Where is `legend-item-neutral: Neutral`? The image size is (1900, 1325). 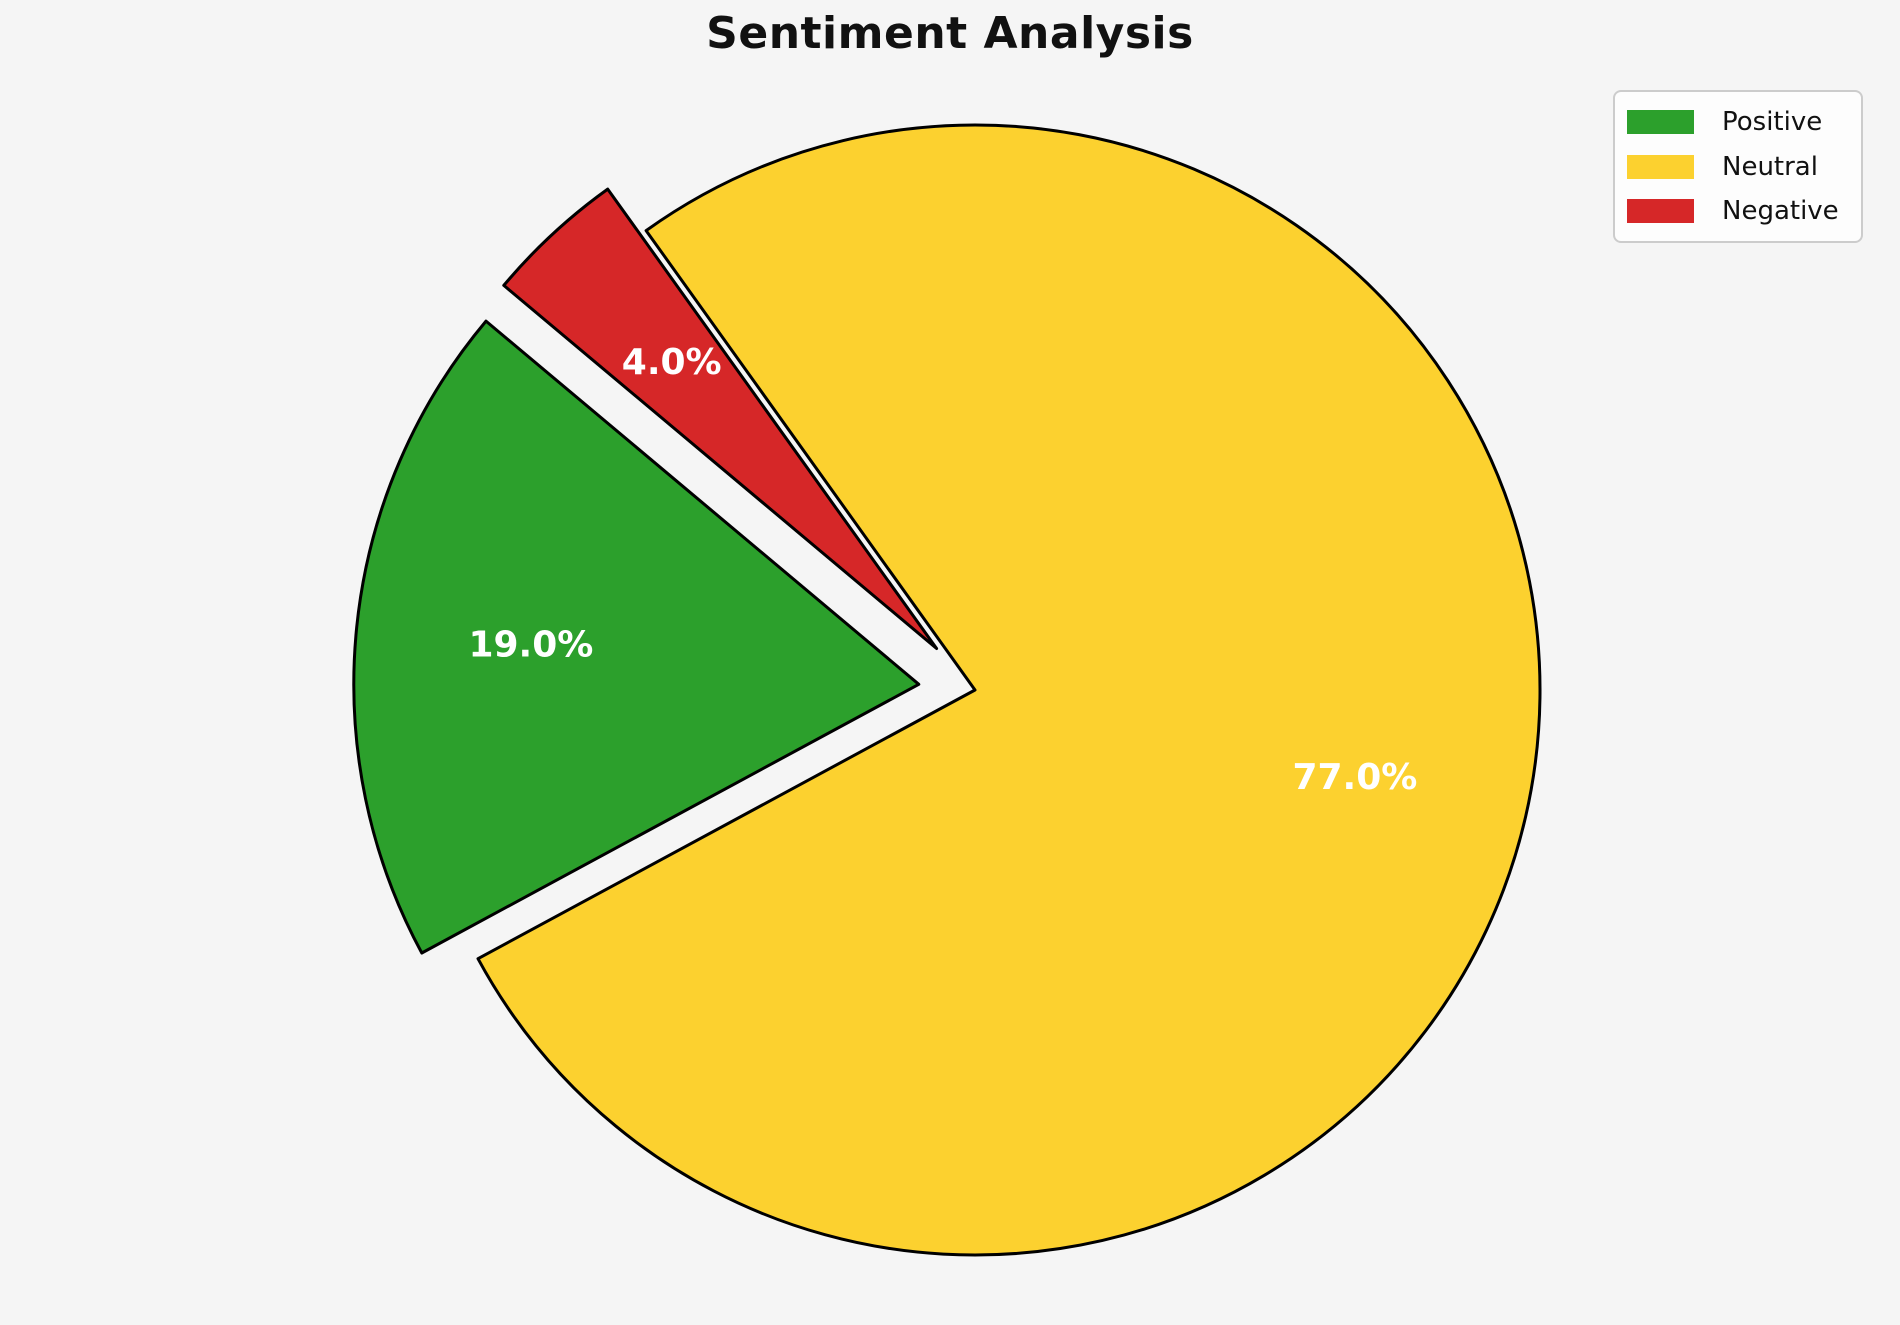 legend-item-neutral: Neutral is located at coordinates (1738, 167).